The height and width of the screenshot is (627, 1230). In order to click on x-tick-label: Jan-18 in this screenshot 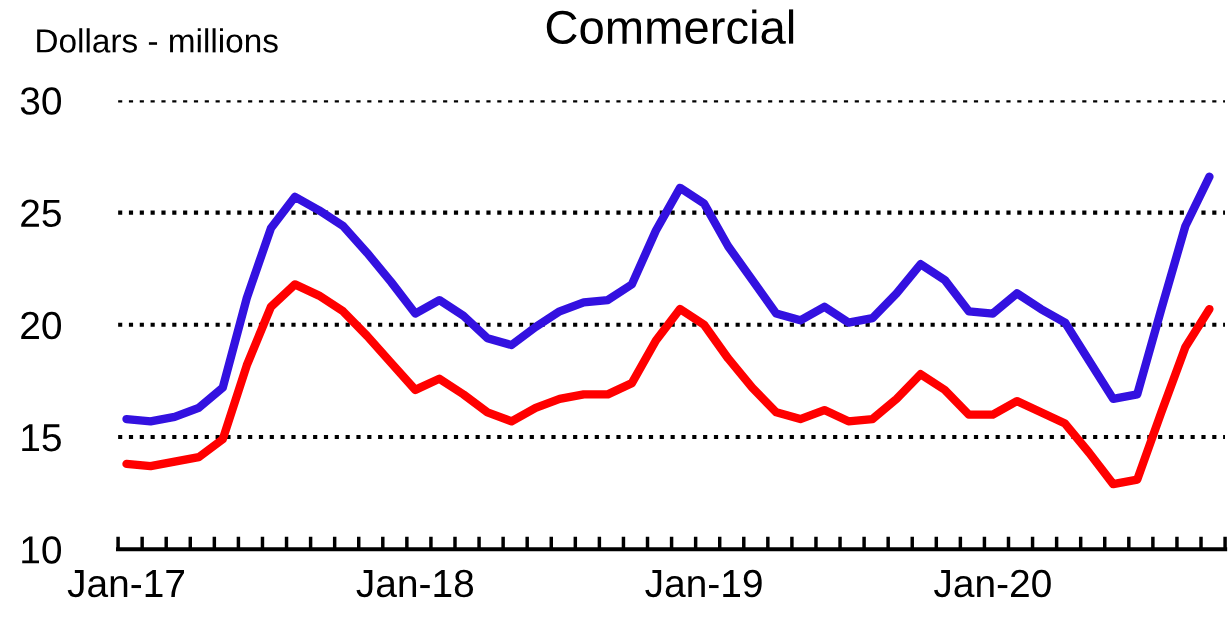, I will do `click(415, 583)`.